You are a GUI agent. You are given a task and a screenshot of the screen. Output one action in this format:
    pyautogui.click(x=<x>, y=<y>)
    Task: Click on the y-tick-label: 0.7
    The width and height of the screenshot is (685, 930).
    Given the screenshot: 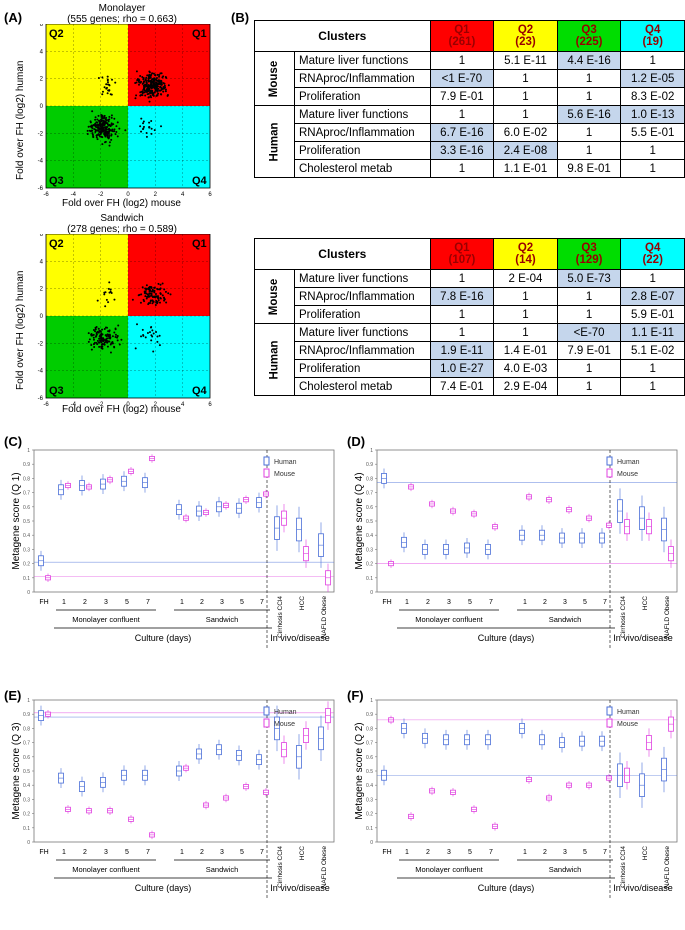 What is the action you would take?
    pyautogui.click(x=26, y=494)
    